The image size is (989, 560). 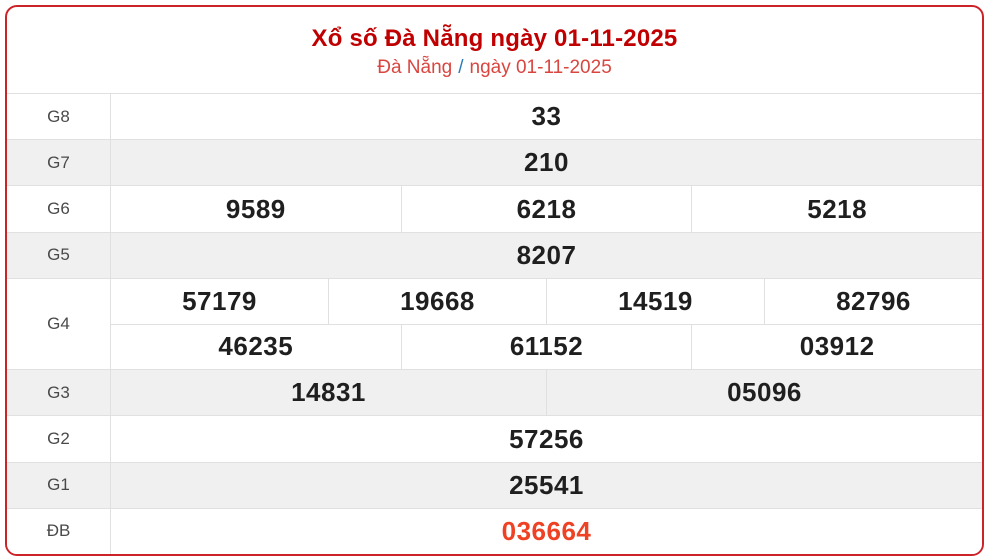 I want to click on prize-row-g5: G5 8207, so click(x=494, y=254).